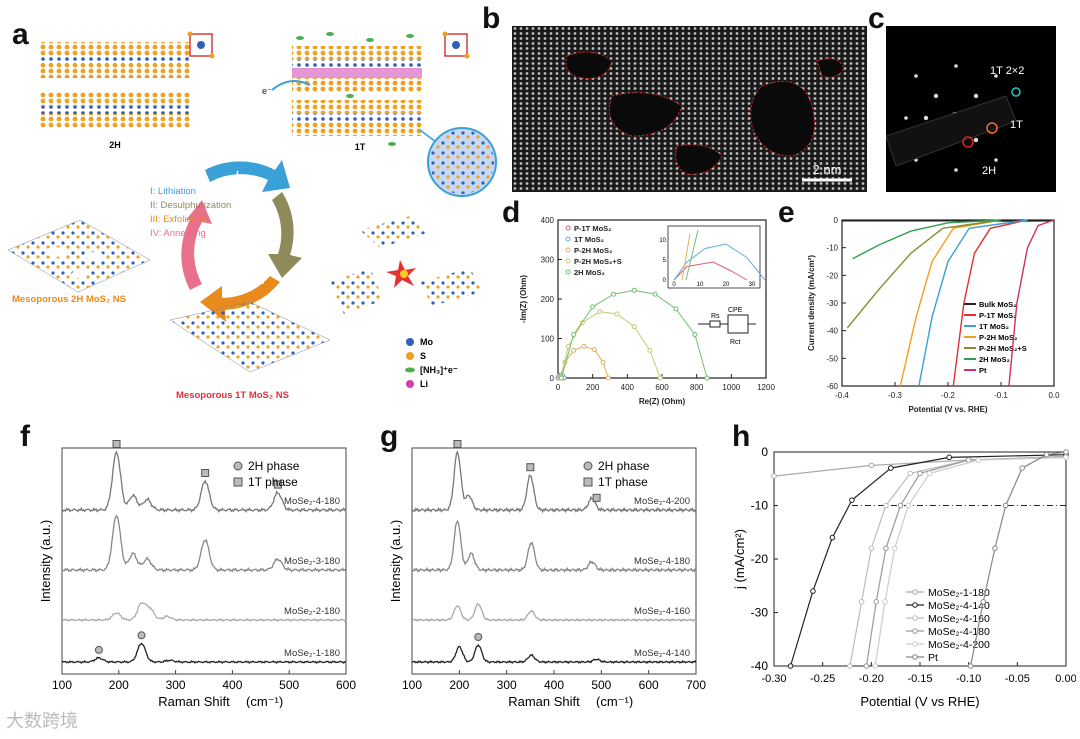 This screenshot has width=1080, height=739. Describe the element at coordinates (69, 299) in the screenshot. I see `meso-2h-label: Mesoporous 2H MoS₂ NS` at that location.